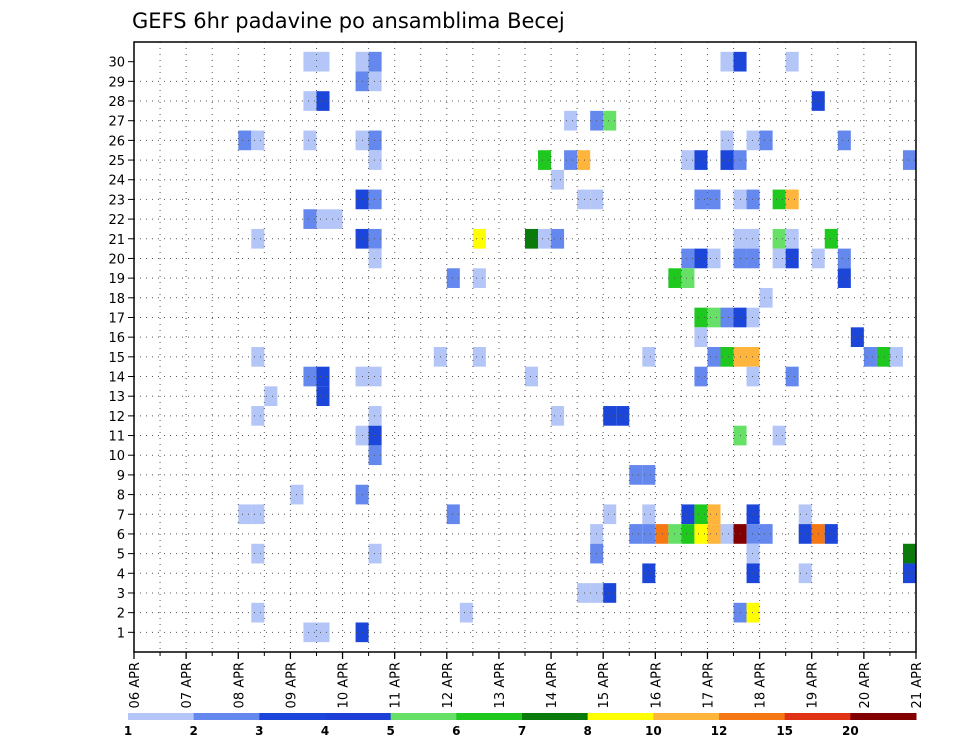 The image size is (960, 742). I want to click on heatmap-cell-m14-t30, so click(532, 376).